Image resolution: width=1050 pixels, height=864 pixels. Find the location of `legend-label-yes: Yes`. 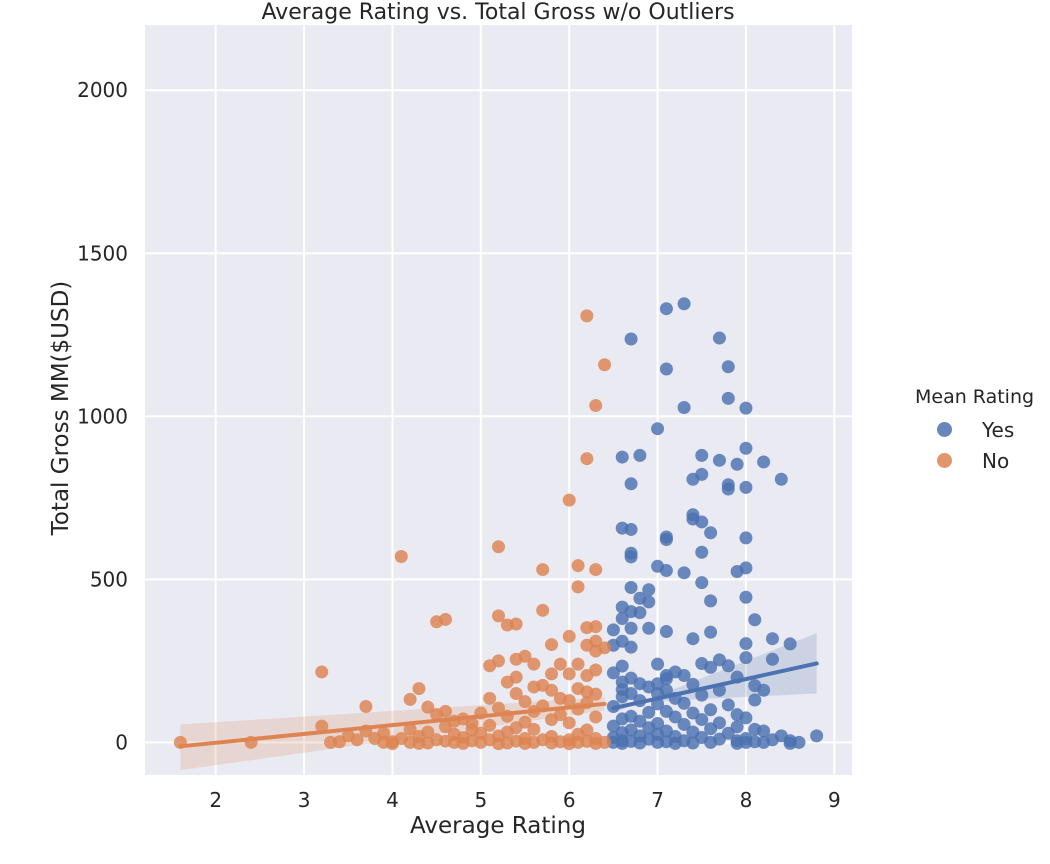

legend-label-yes: Yes is located at coordinates (998, 429).